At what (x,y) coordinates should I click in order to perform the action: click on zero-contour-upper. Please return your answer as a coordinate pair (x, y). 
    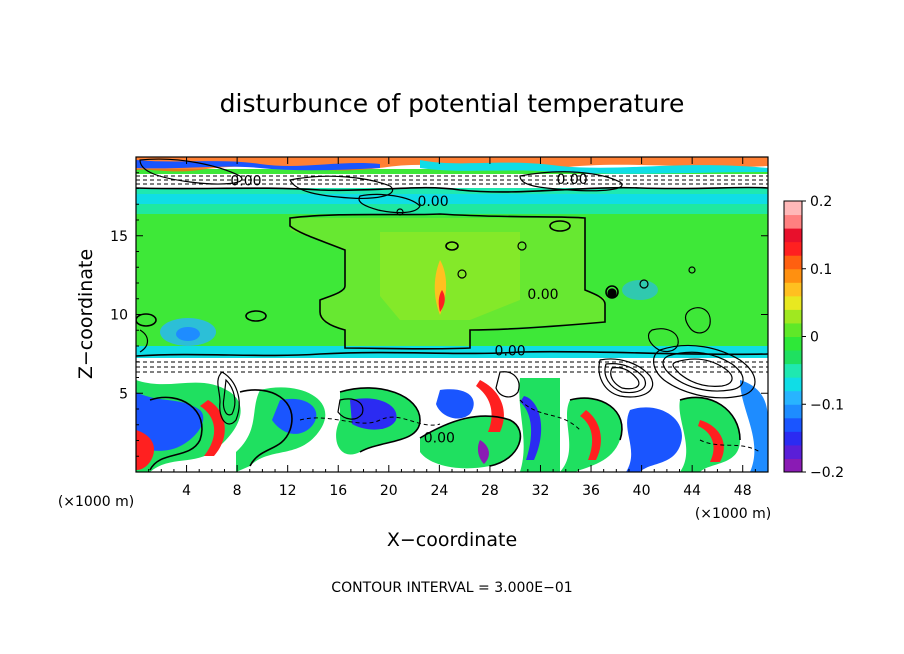
    Looking at the image, I should click on (452, 189).